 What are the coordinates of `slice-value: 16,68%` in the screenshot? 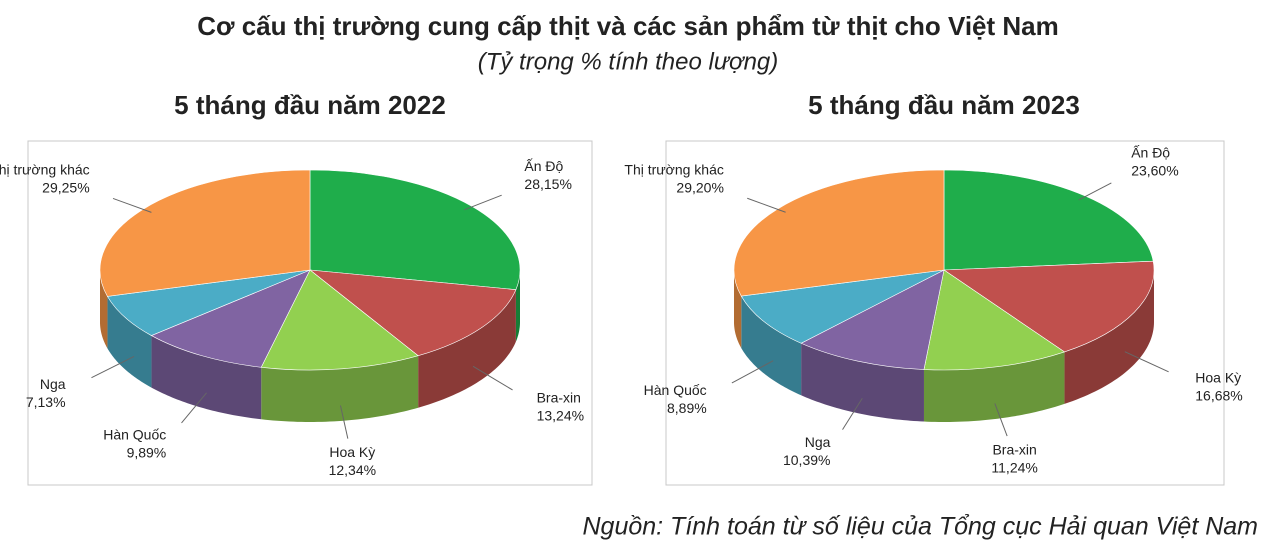 It's located at (1218, 395).